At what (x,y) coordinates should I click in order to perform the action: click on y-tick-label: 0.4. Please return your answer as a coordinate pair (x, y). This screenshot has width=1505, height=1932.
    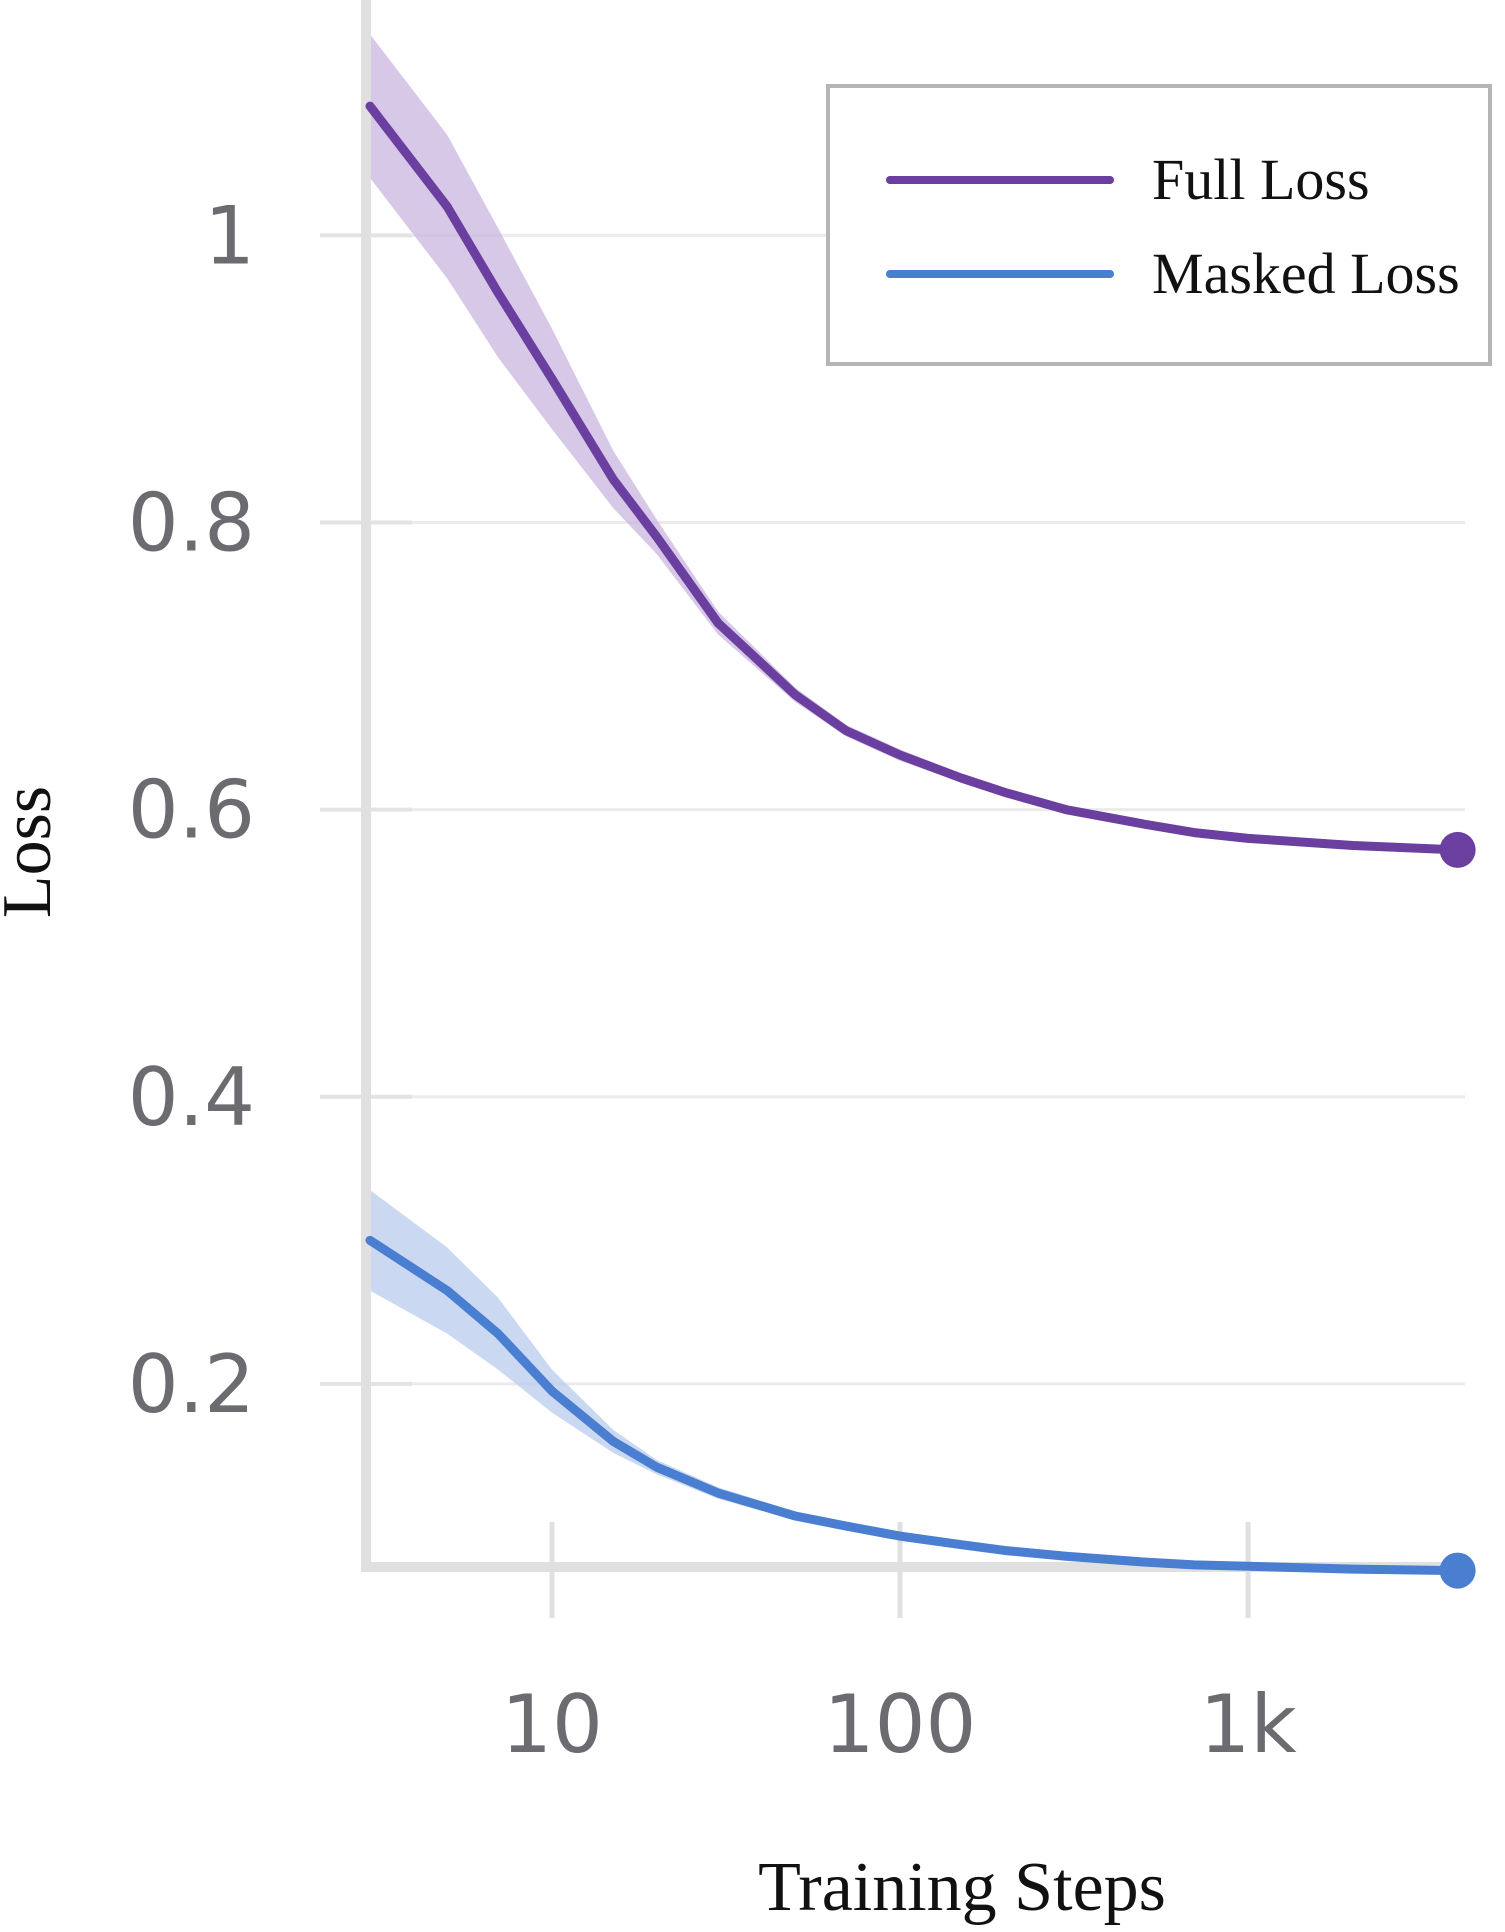
    Looking at the image, I should click on (191, 1097).